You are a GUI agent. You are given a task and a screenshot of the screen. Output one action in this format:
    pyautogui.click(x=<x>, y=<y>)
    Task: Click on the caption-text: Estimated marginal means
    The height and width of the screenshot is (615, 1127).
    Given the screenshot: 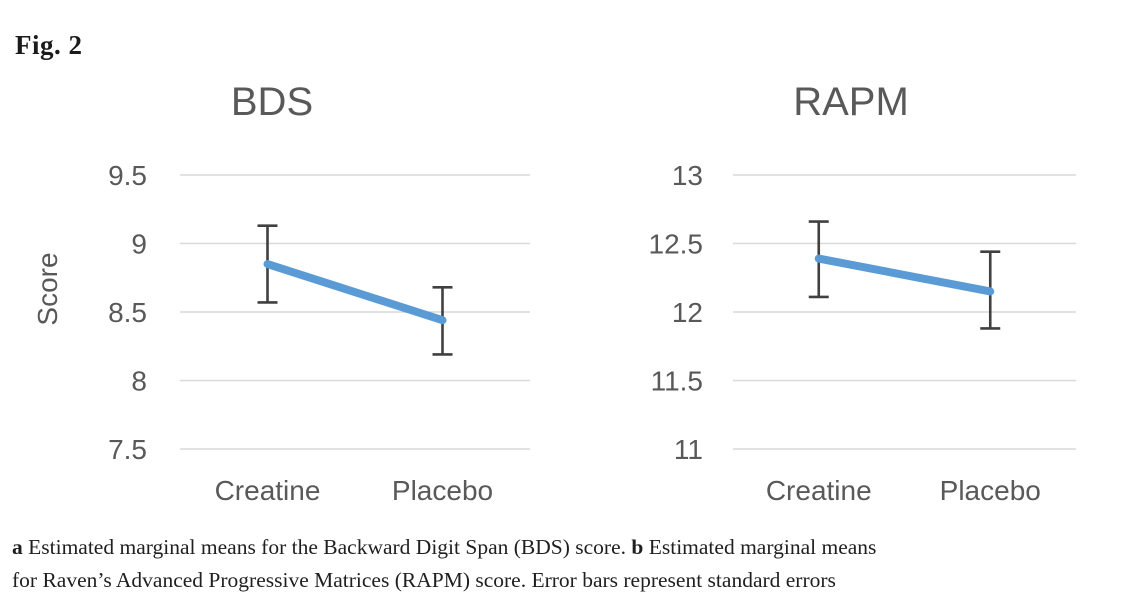 What is the action you would take?
    pyautogui.click(x=760, y=547)
    